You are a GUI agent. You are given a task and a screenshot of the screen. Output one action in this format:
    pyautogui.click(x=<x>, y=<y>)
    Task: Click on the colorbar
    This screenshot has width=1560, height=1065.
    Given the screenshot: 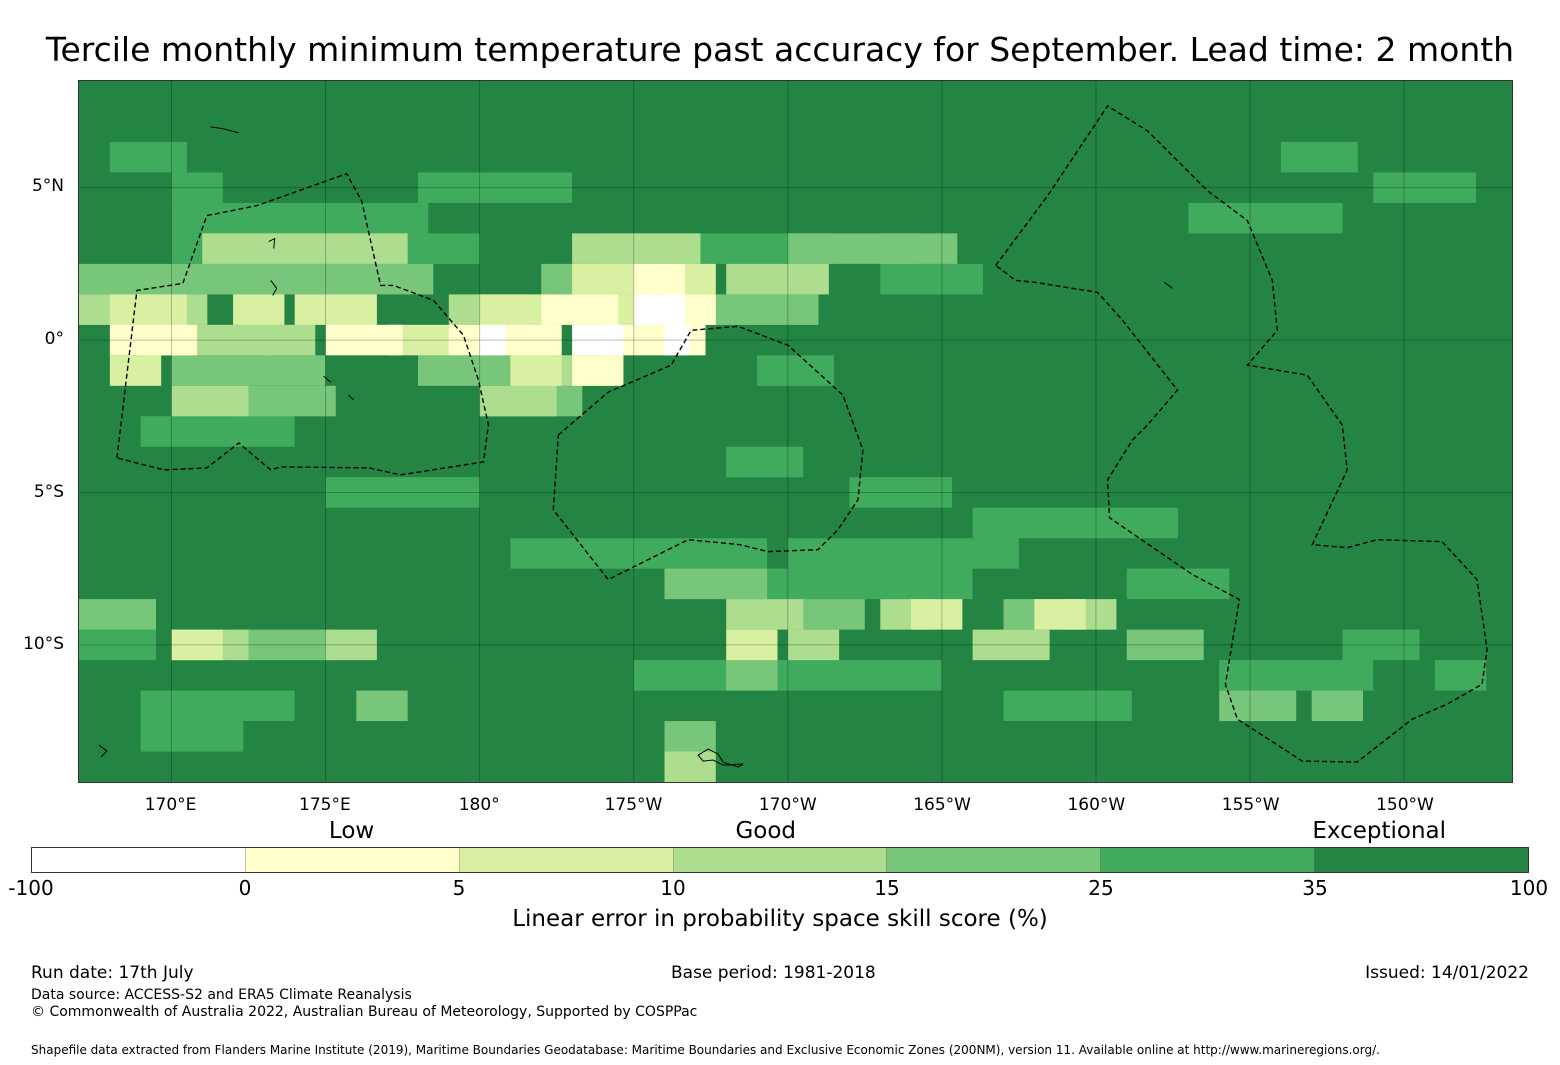 What is the action you would take?
    pyautogui.click(x=780, y=860)
    